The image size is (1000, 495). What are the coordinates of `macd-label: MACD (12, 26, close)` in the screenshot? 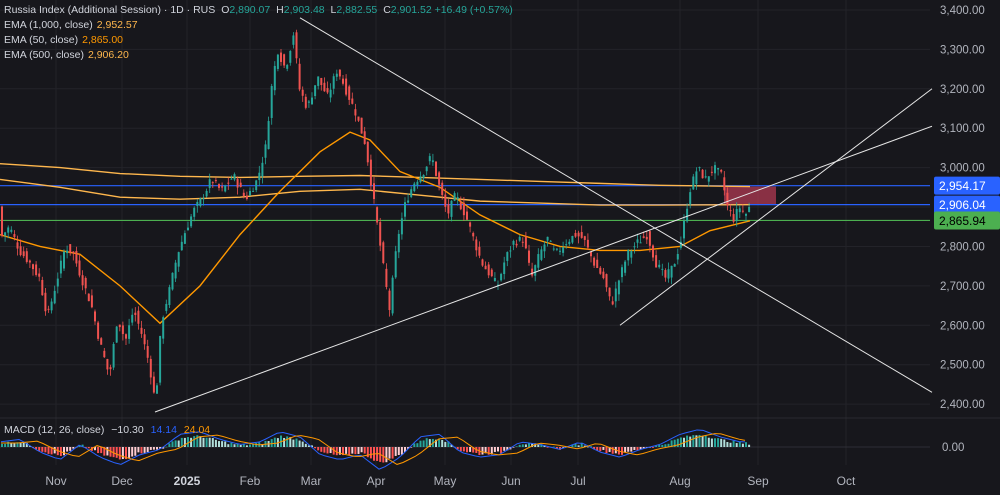 It's located at (54, 430).